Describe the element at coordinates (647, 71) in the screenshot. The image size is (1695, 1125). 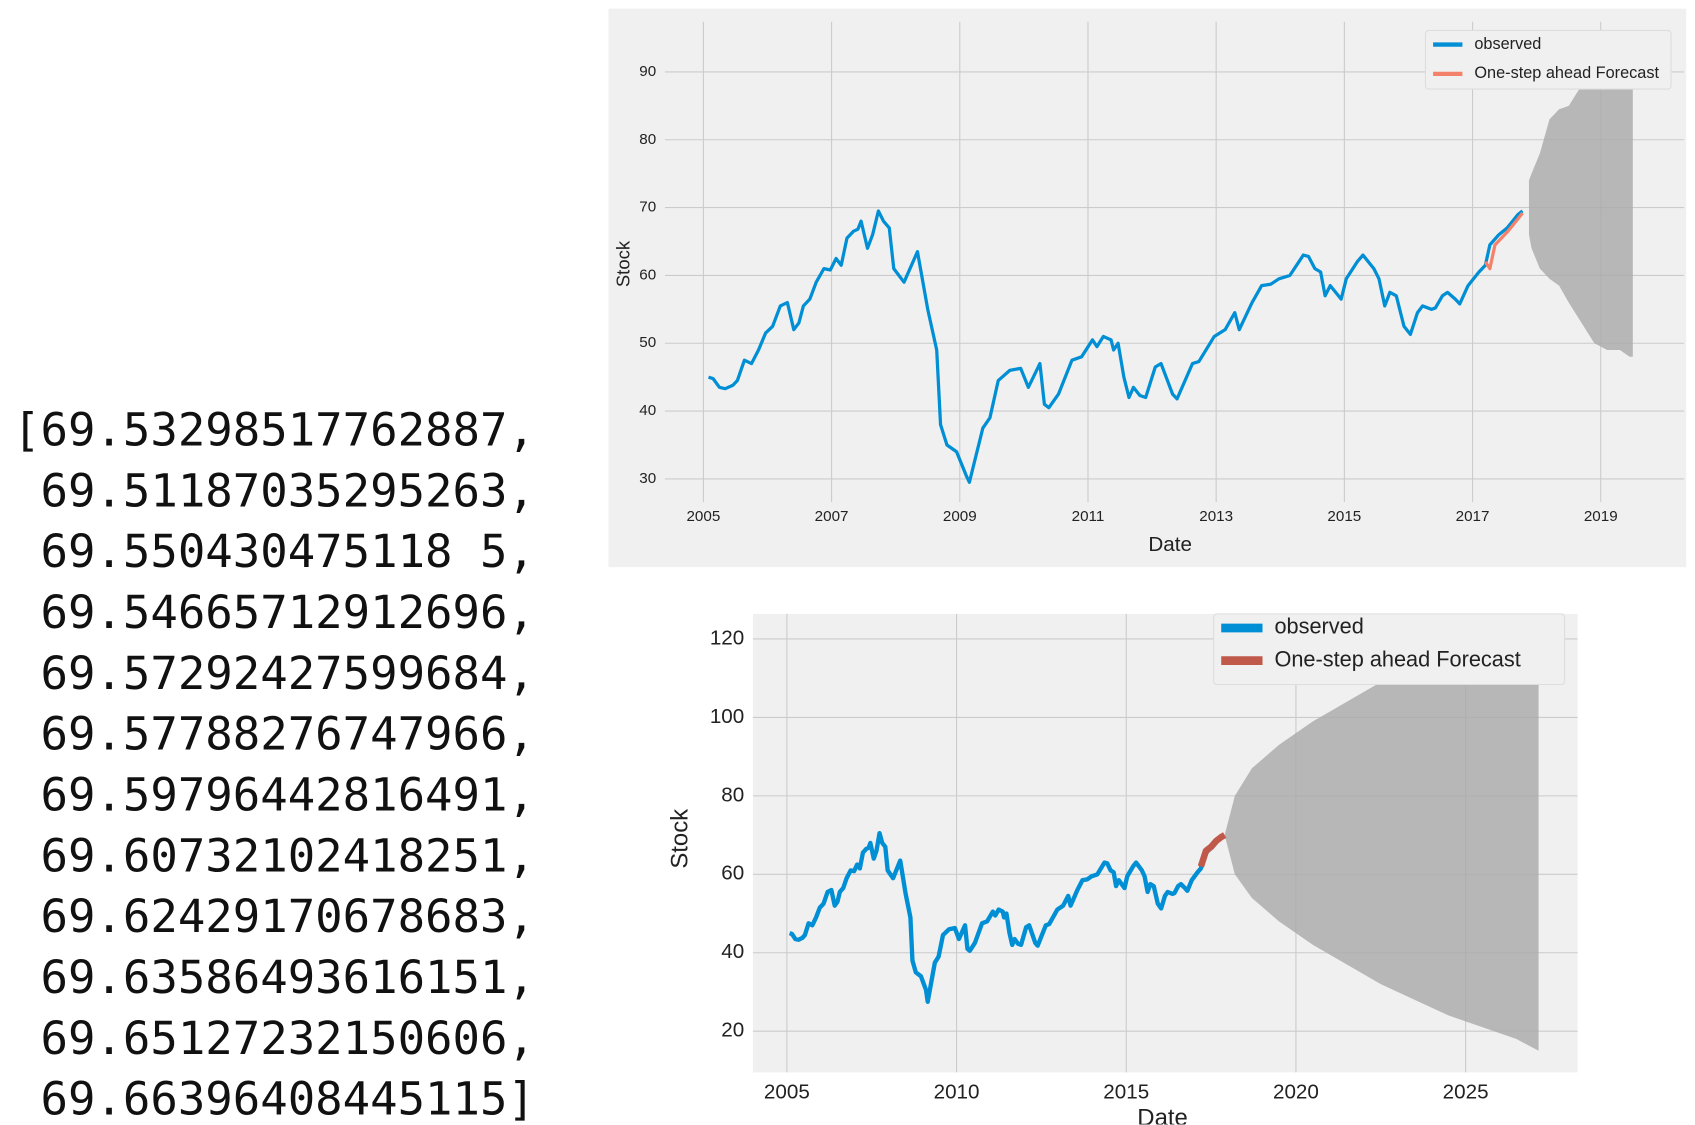
I see `y-tick-label: 90` at that location.